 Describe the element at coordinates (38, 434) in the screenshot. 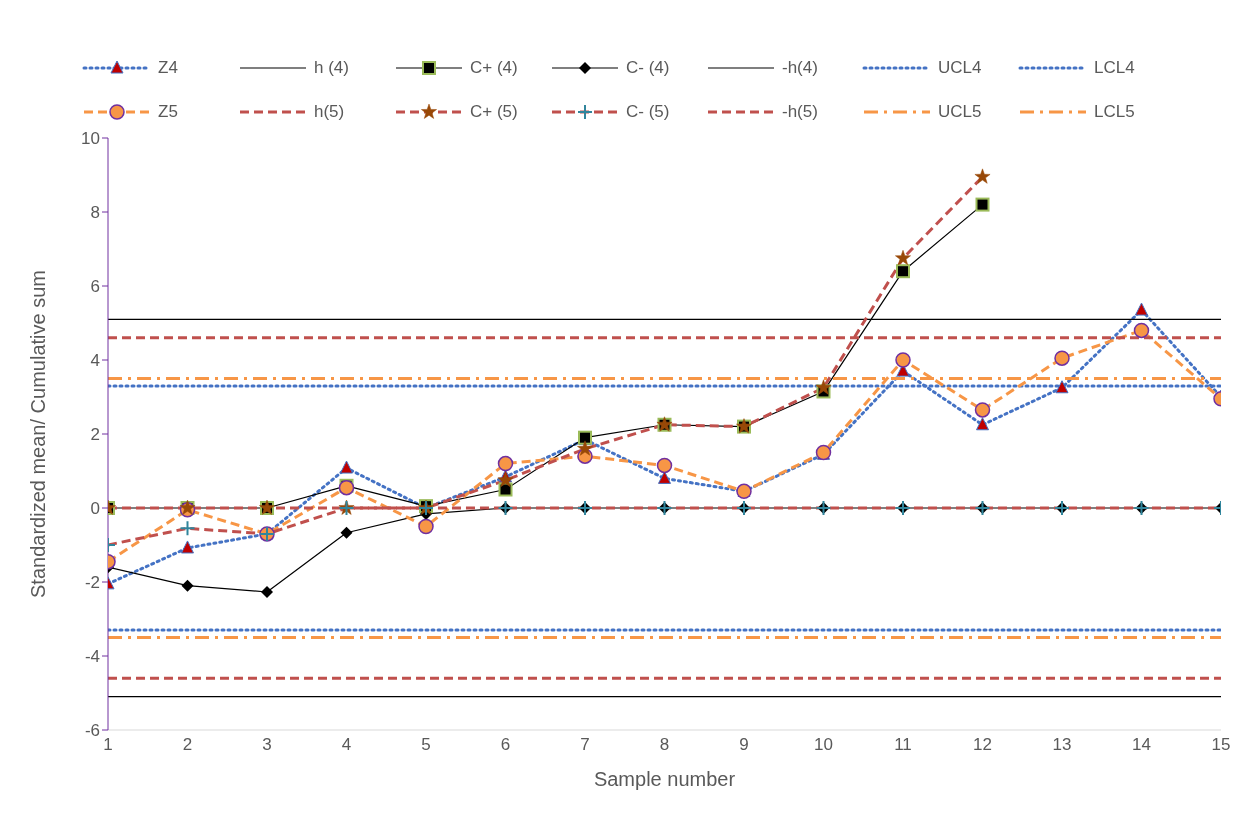

I see `y-axis-title: Standardized mean/ Cumulative sum` at that location.